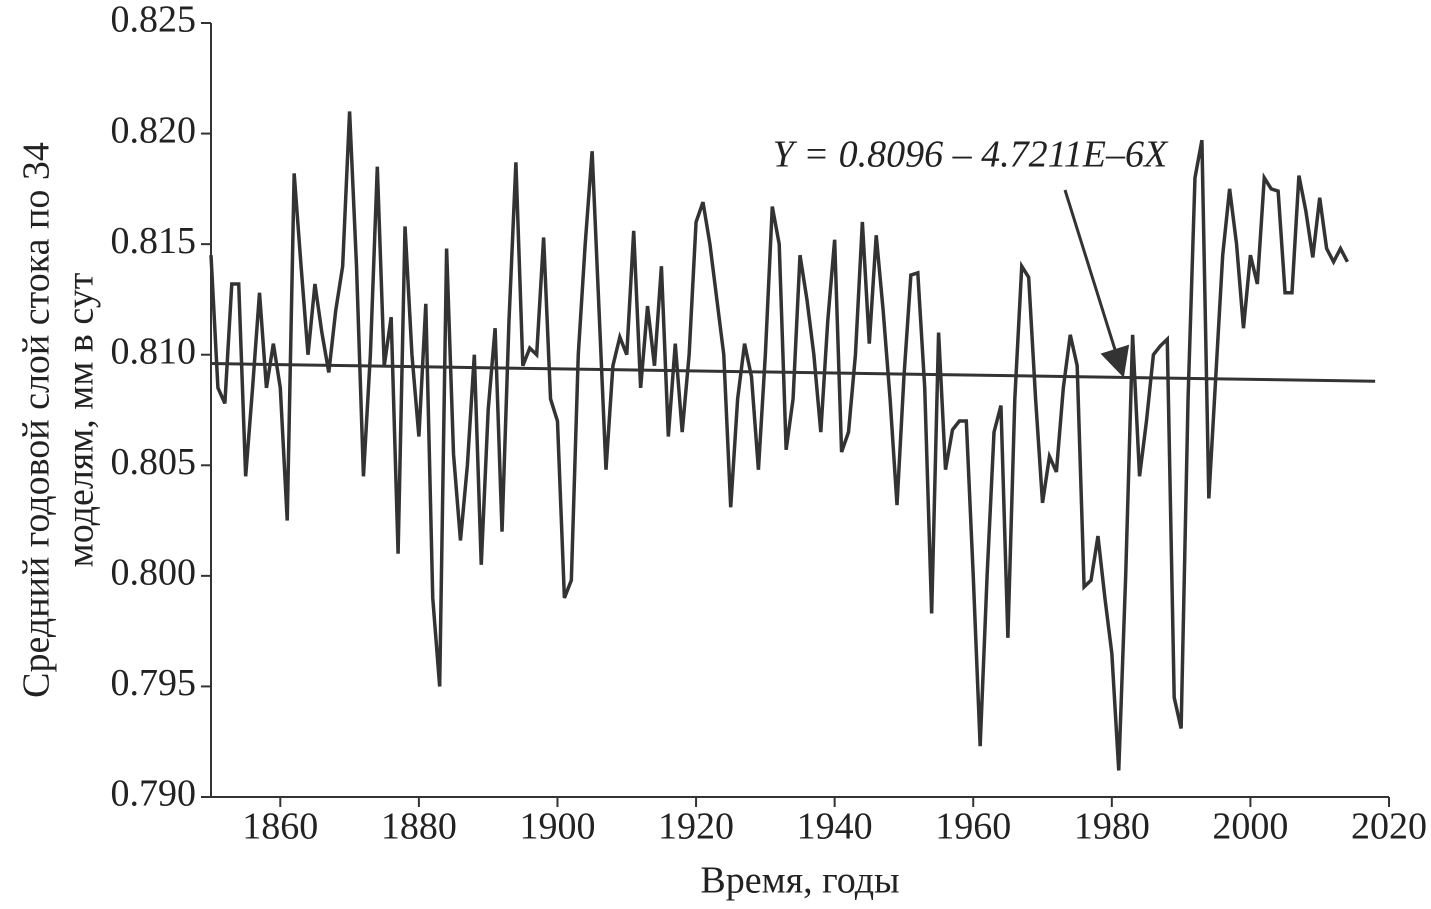 This screenshot has width=1431, height=909. What do you see at coordinates (973, 827) in the screenshot?
I see `x-tick-label: 1960` at bounding box center [973, 827].